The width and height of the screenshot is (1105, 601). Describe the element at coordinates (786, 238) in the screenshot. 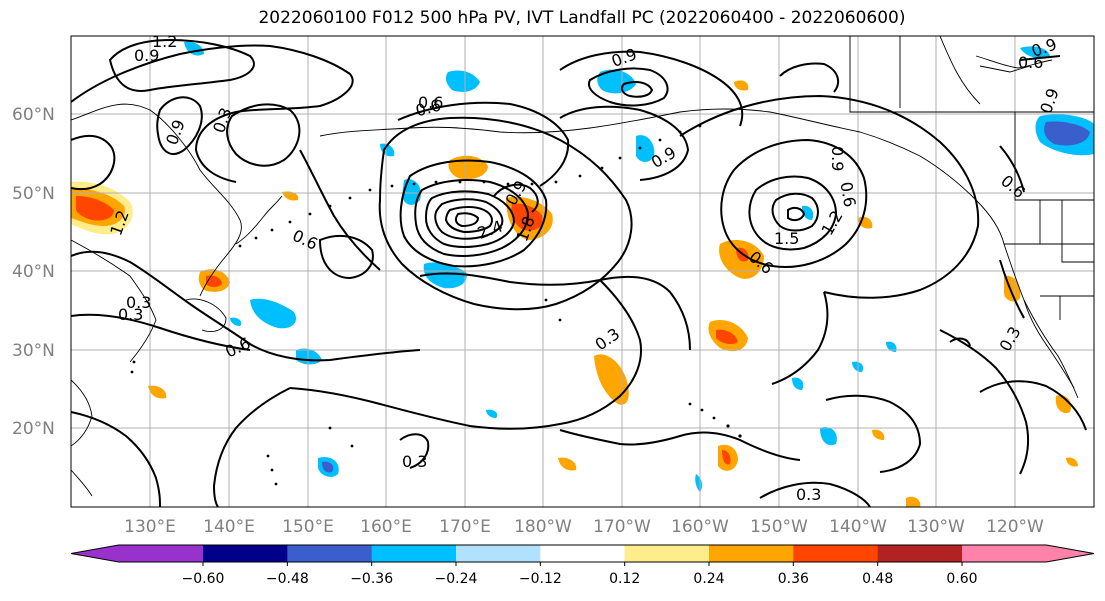

I see `contour-label: 1.5` at that location.